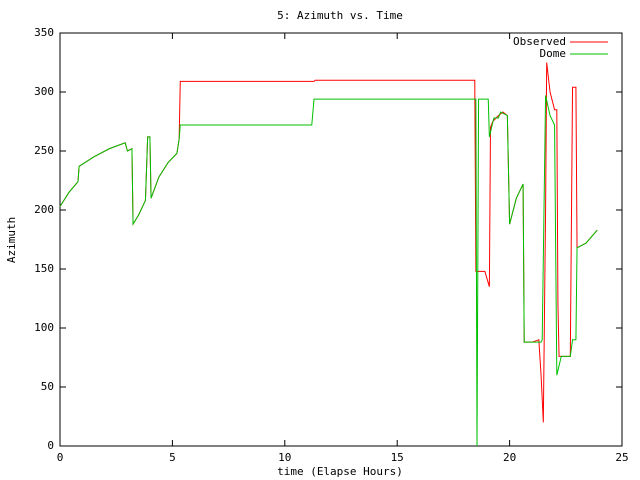  Describe the element at coordinates (553, 53) in the screenshot. I see `legend-label: Dome` at that location.